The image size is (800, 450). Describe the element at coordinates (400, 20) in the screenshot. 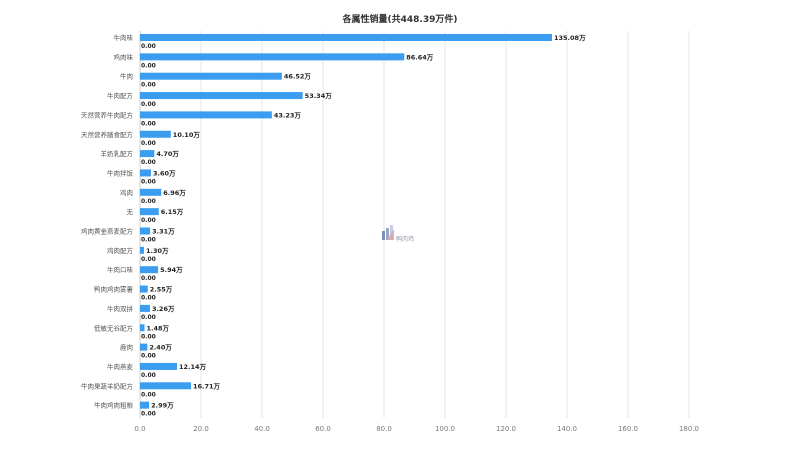

I see `chart-title: 各属性销量(共448.39万件)` at that location.